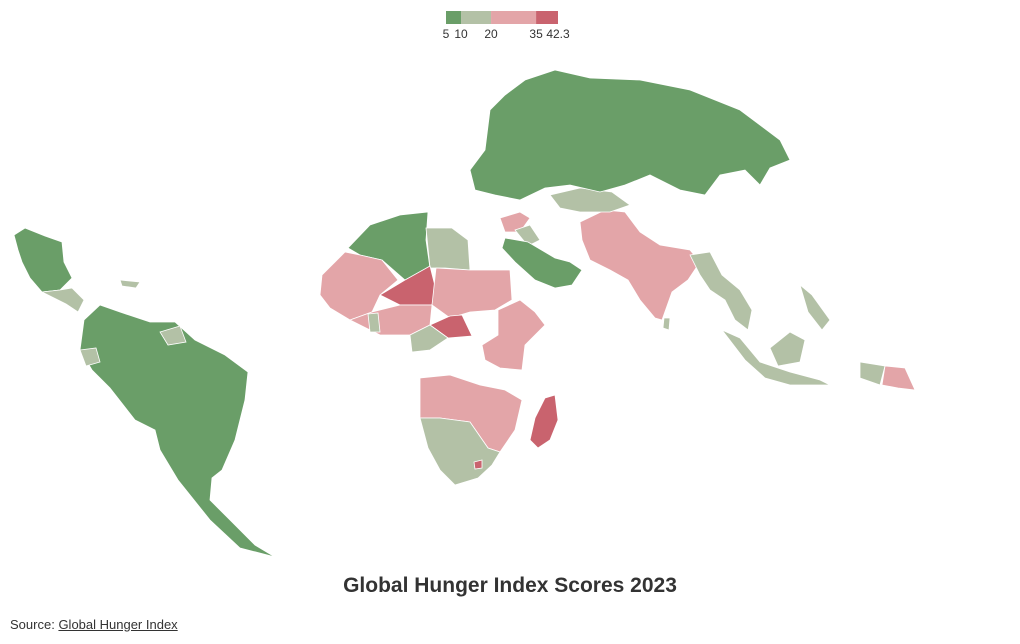  I want to click on central-america, so click(62, 300).